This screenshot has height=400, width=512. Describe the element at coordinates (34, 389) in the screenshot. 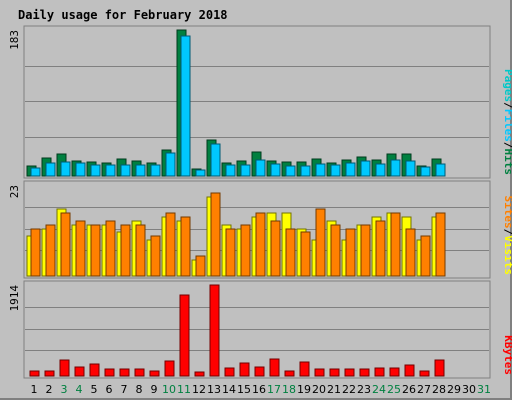

I see `x-tick-label: 1` at that location.